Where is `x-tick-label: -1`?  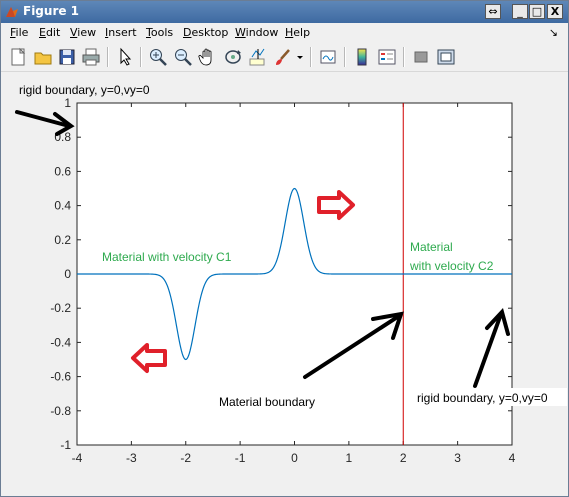 x-tick-label: -1 is located at coordinates (240, 458).